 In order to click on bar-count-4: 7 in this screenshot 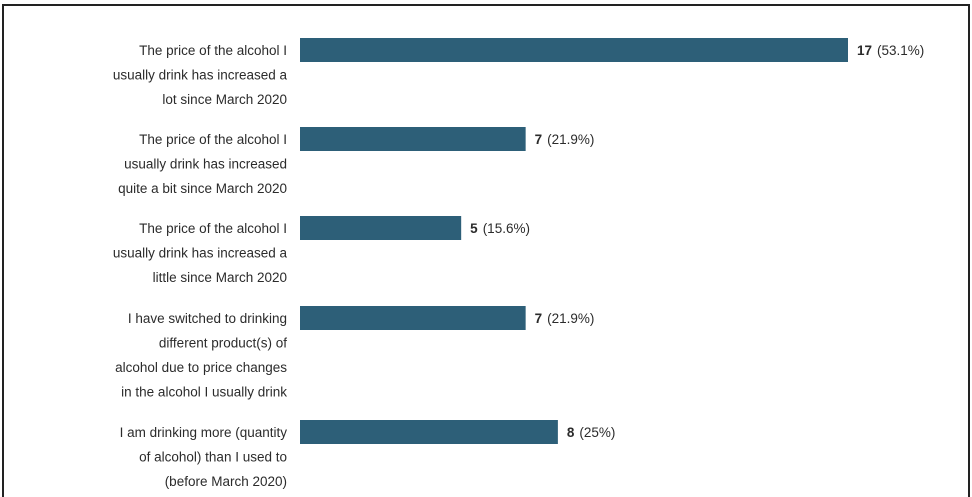, I will do `click(539, 318)`.